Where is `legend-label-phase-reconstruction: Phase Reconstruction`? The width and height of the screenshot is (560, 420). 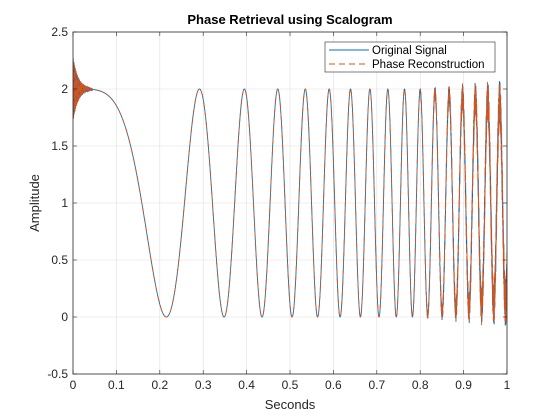
legend-label-phase-reconstruction: Phase Reconstruction is located at coordinates (428, 65).